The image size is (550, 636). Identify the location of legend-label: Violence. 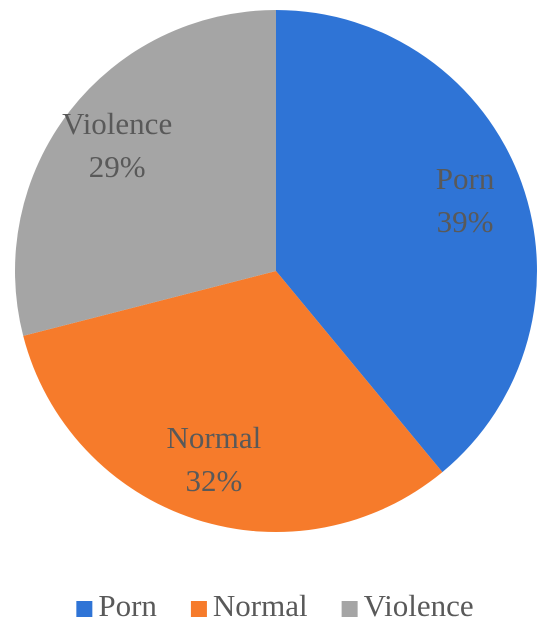
(419, 605).